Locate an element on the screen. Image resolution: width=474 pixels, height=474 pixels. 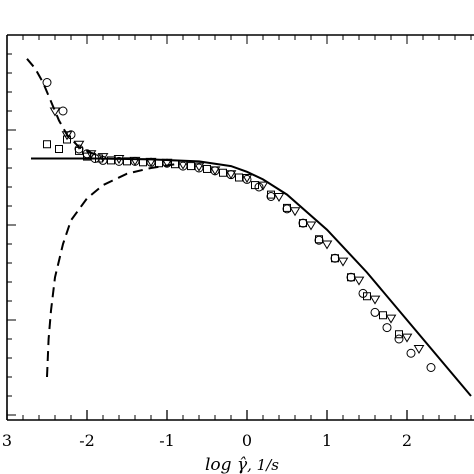
x-tick-label: 0 is located at coordinates (247, 440).